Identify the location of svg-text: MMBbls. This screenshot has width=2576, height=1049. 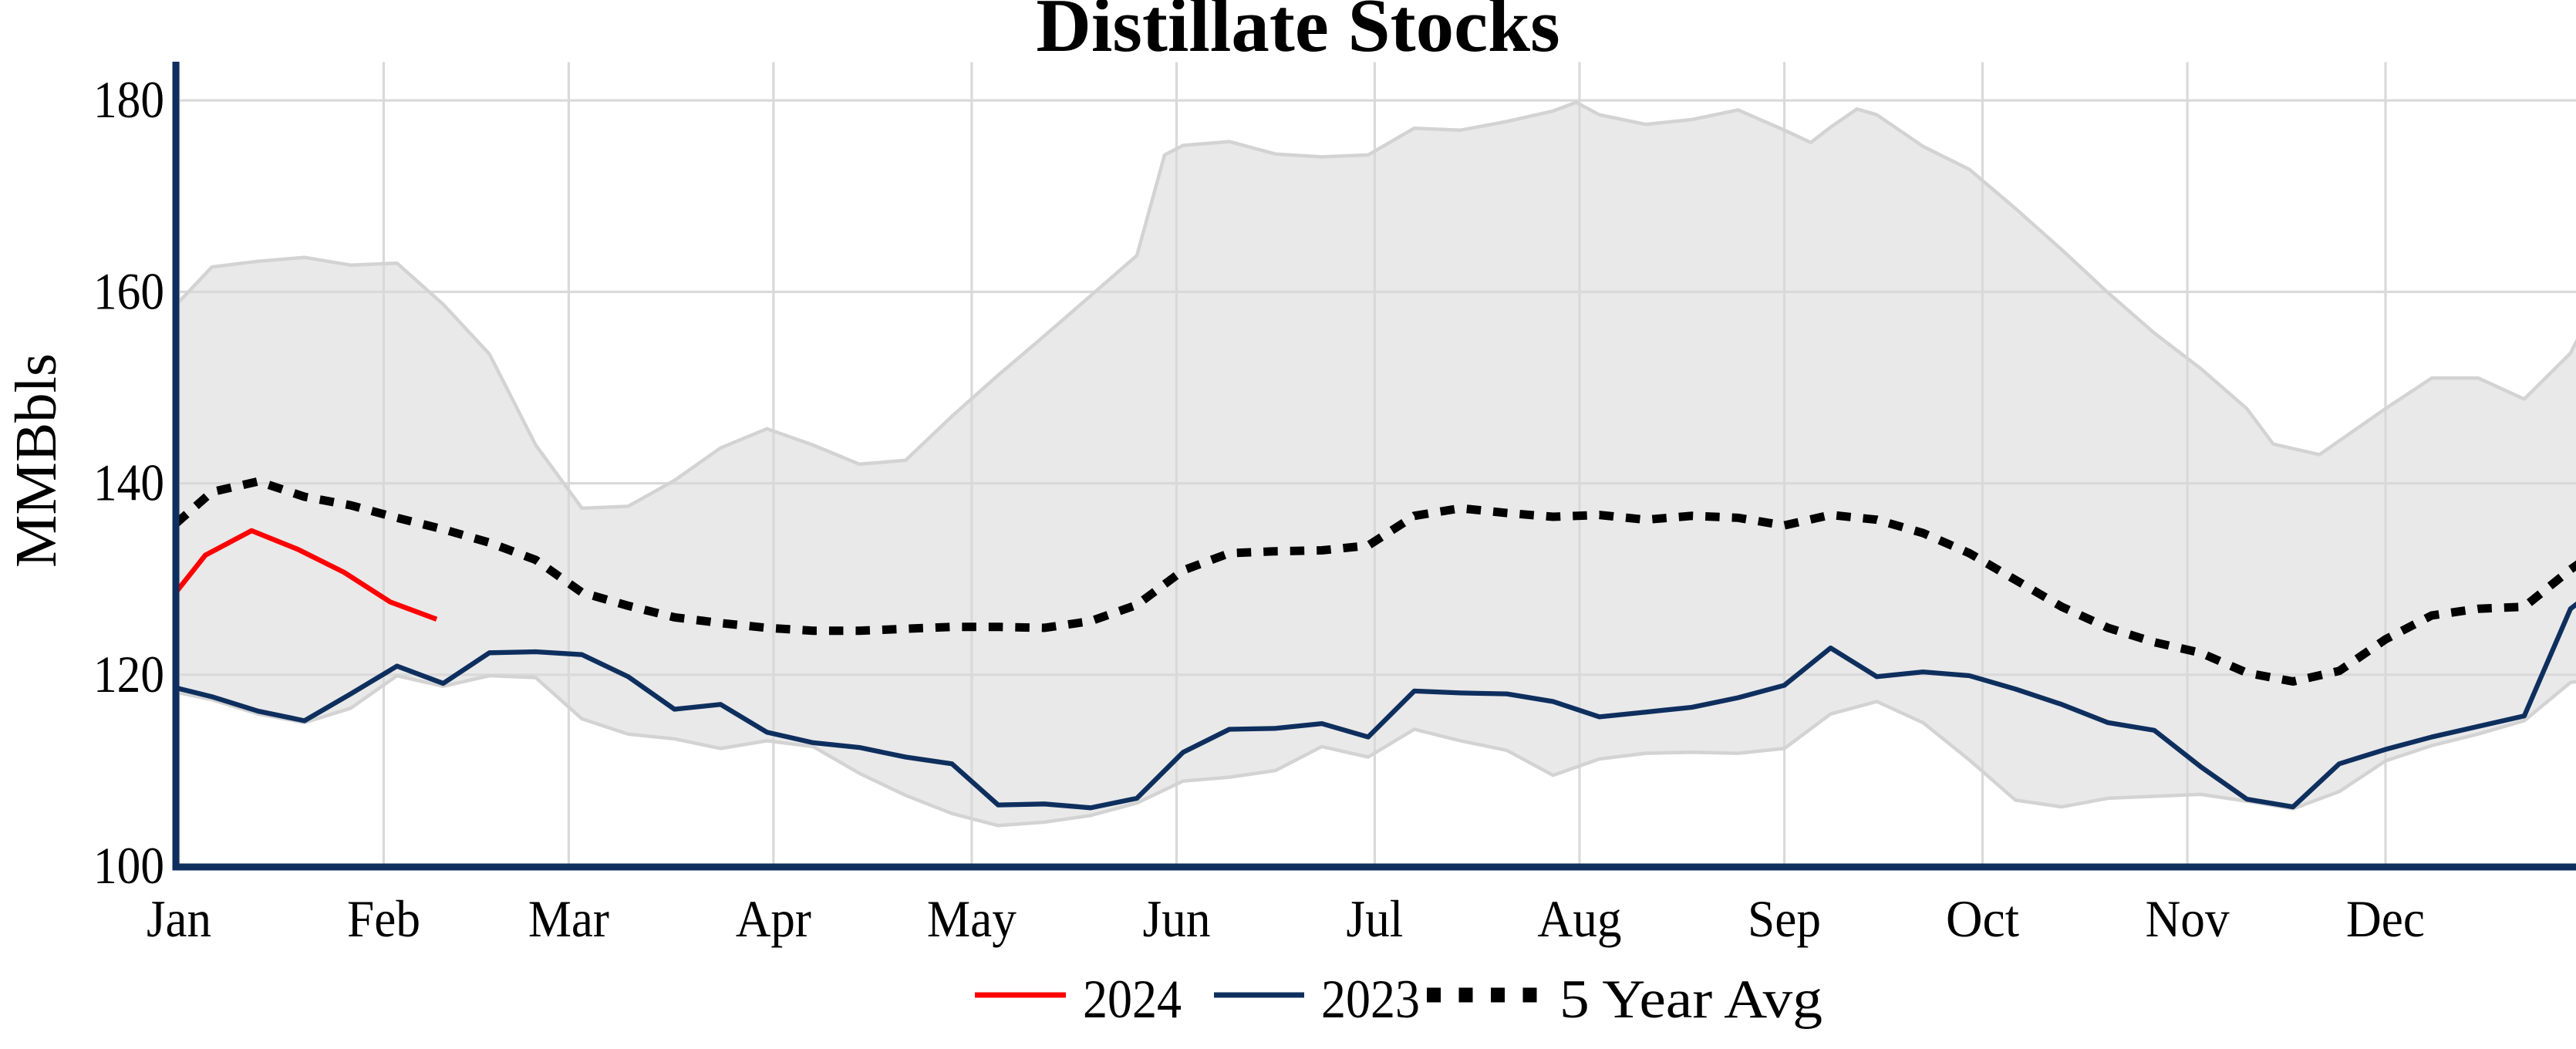
(36, 461).